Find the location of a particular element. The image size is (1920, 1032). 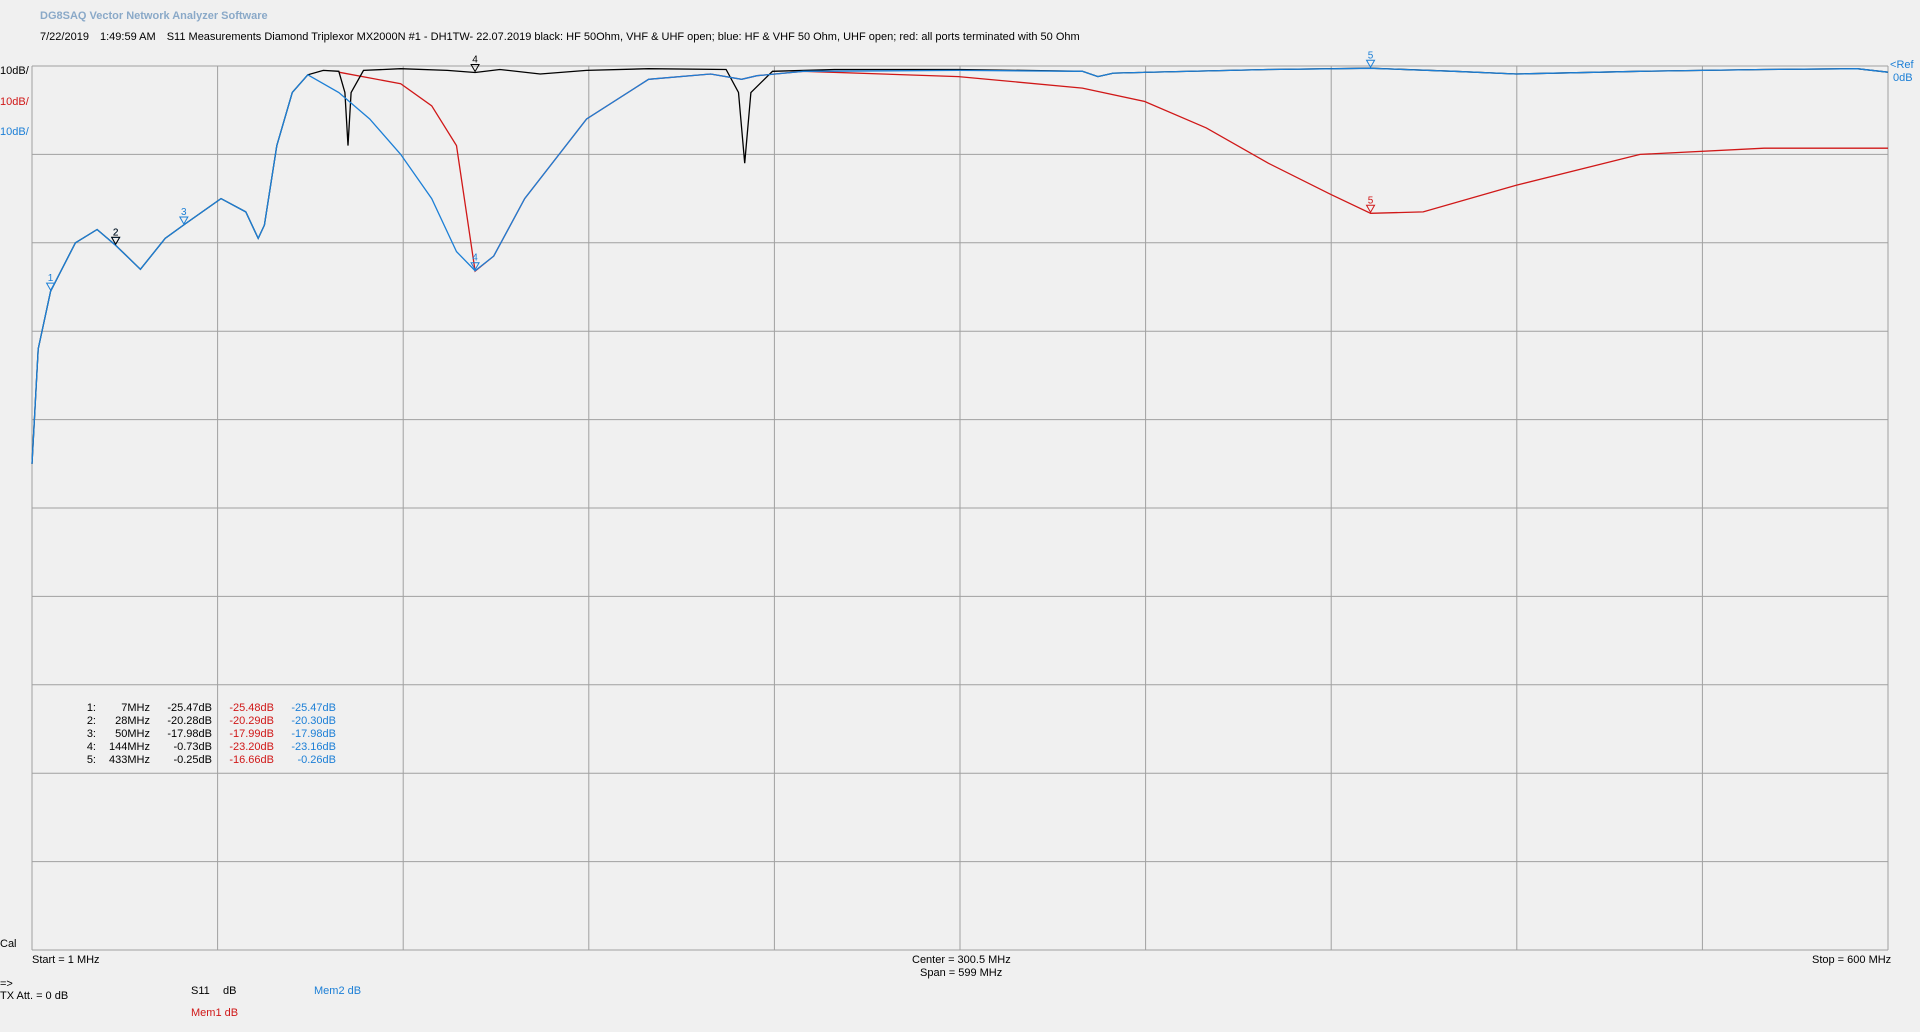

marker-mem2: -17.98dB is located at coordinates (313, 734).